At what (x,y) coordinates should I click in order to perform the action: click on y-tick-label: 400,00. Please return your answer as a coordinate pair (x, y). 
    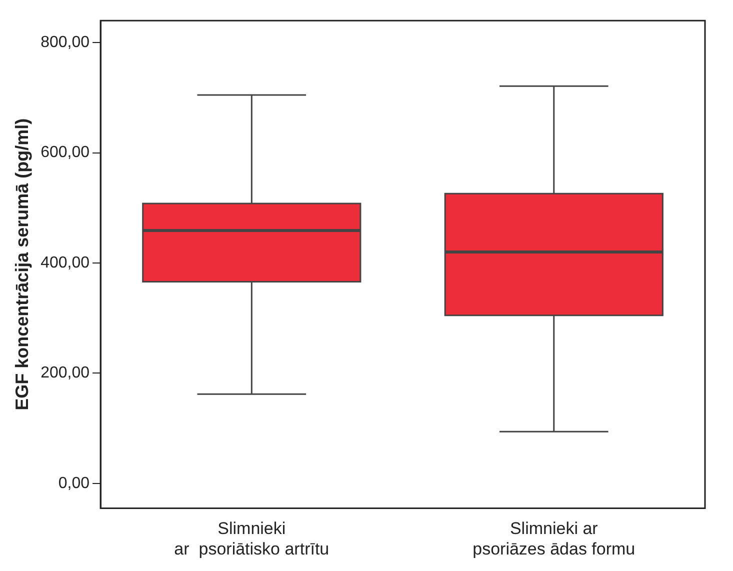
    Looking at the image, I should click on (65, 263).